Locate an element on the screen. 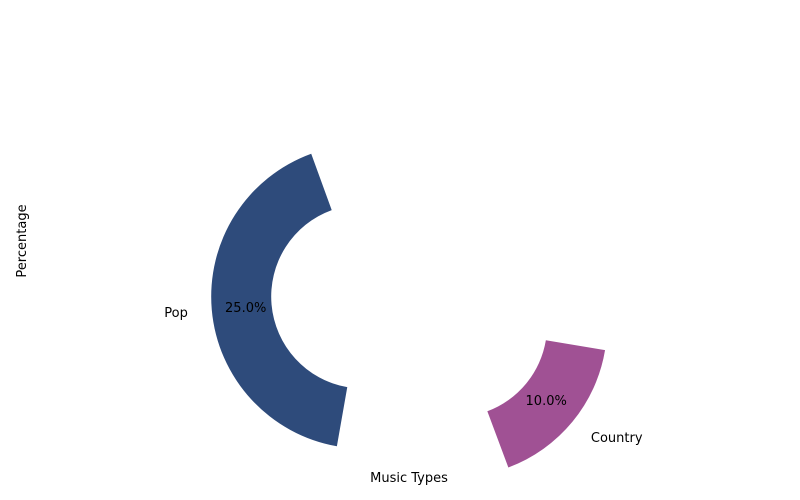  slice-pop is located at coordinates (279, 300).